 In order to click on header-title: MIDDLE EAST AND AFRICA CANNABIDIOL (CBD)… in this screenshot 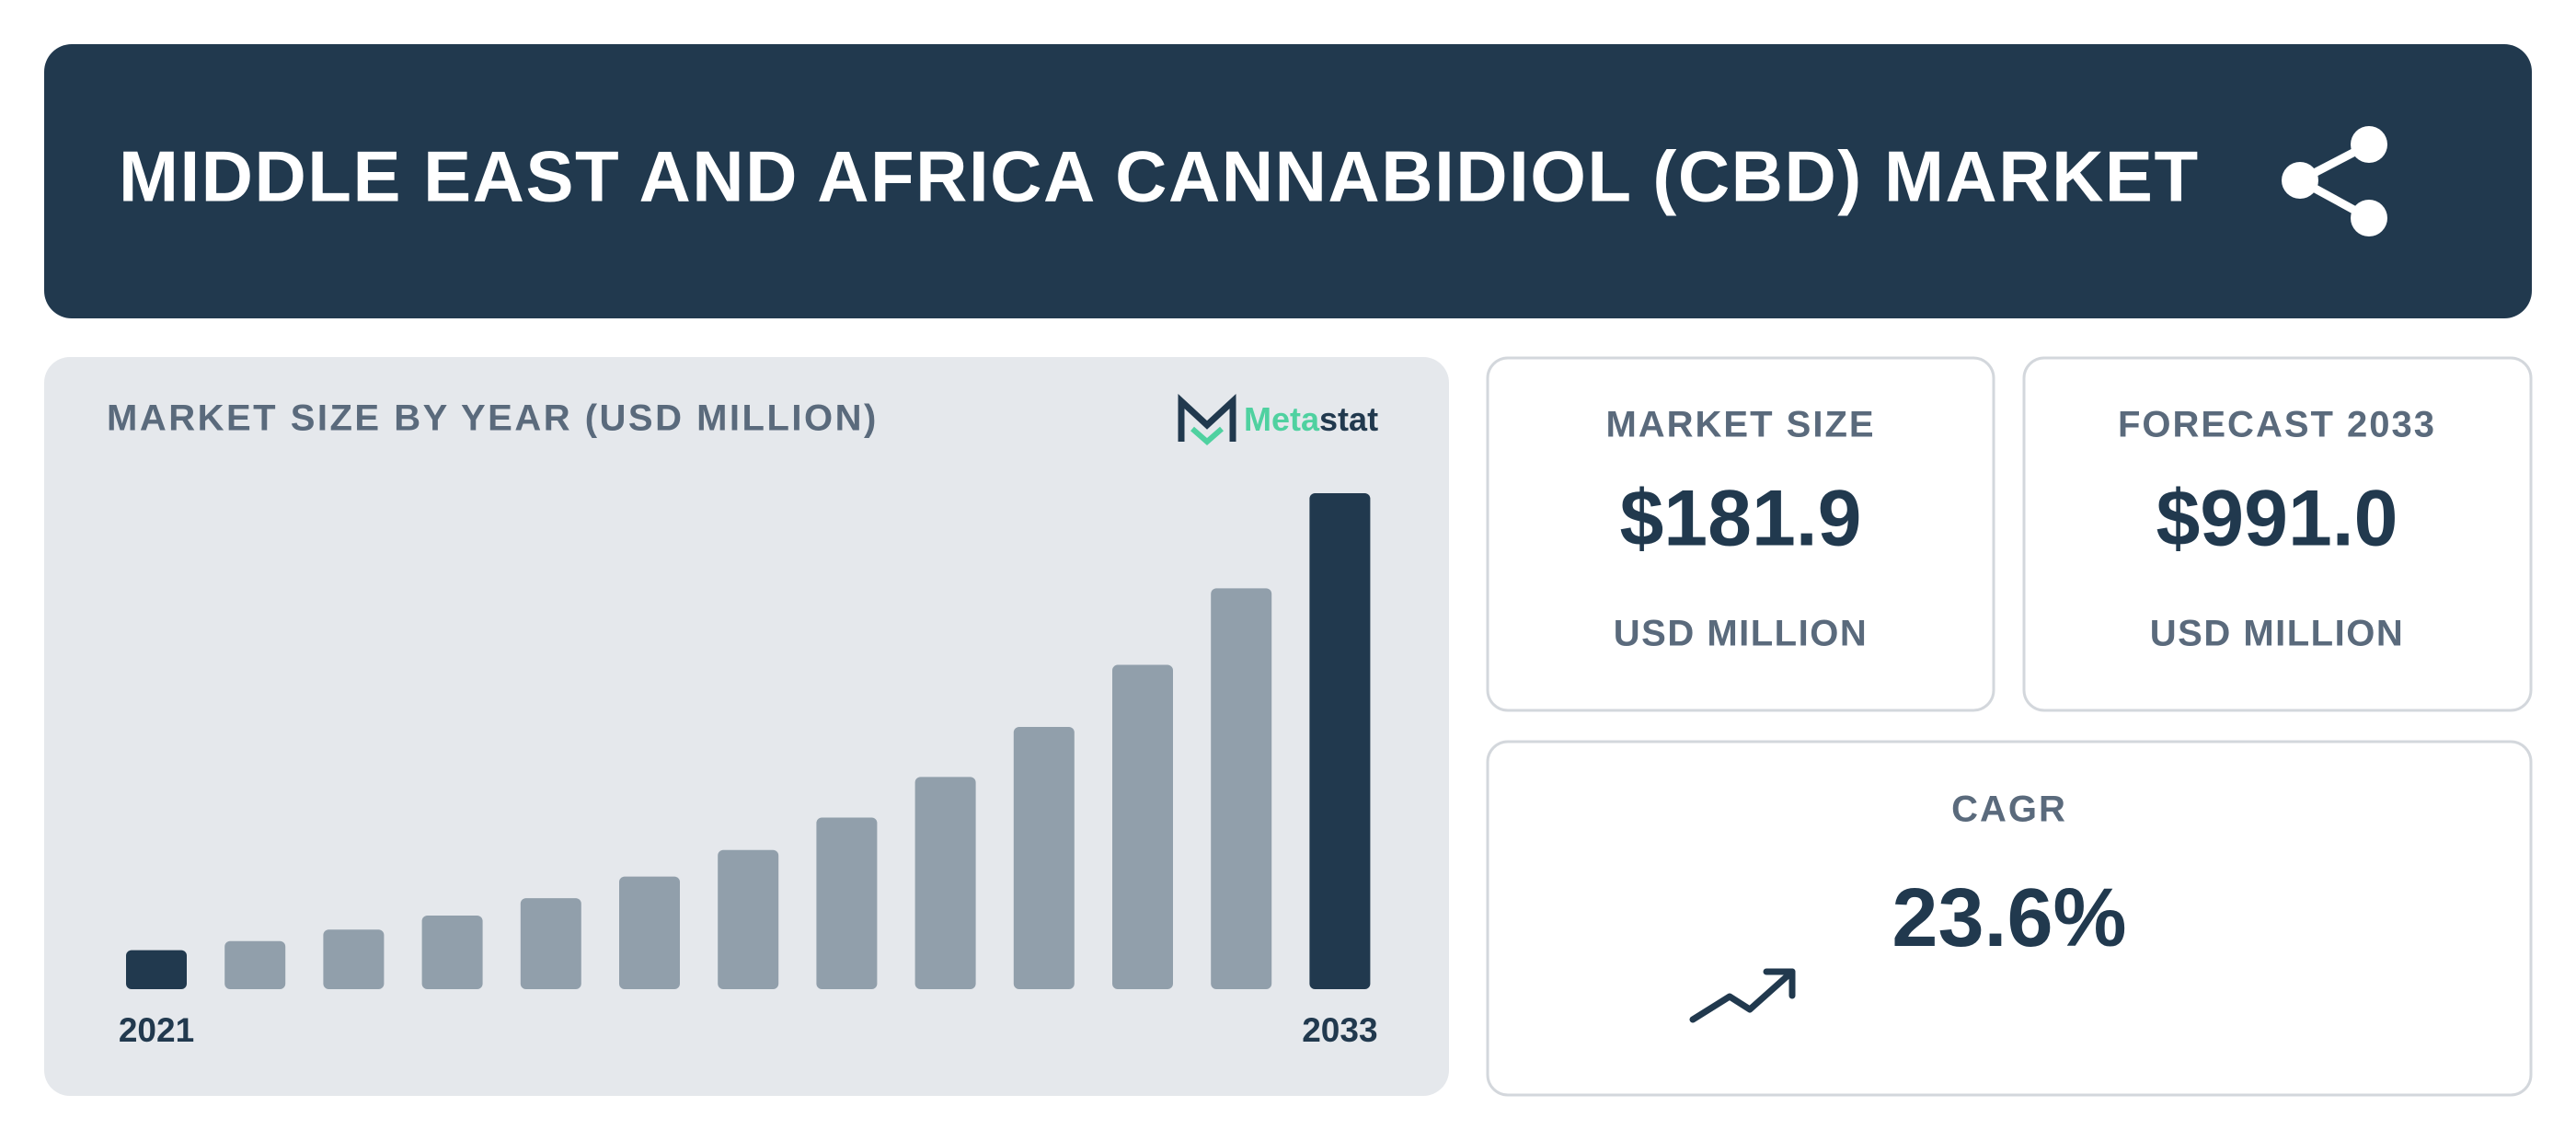, I will do `click(1159, 176)`.